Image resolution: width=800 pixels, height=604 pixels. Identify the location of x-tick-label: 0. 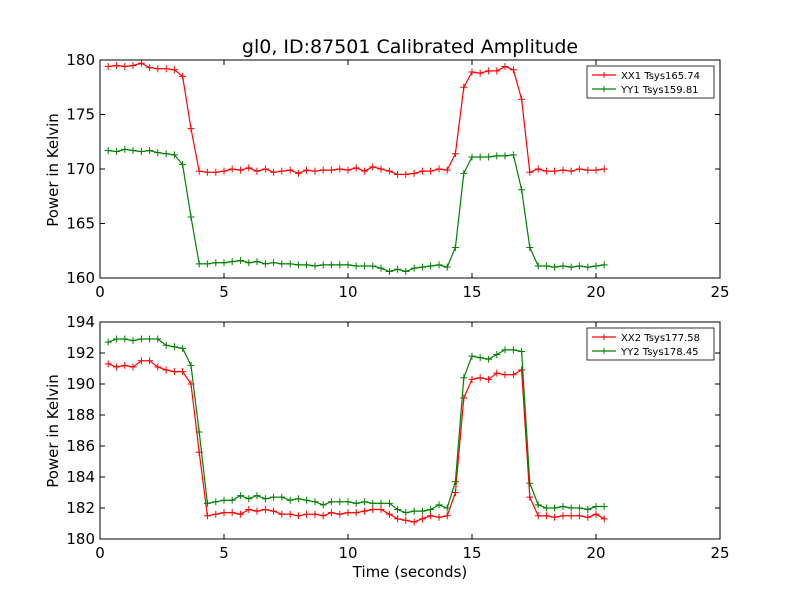
(100, 292).